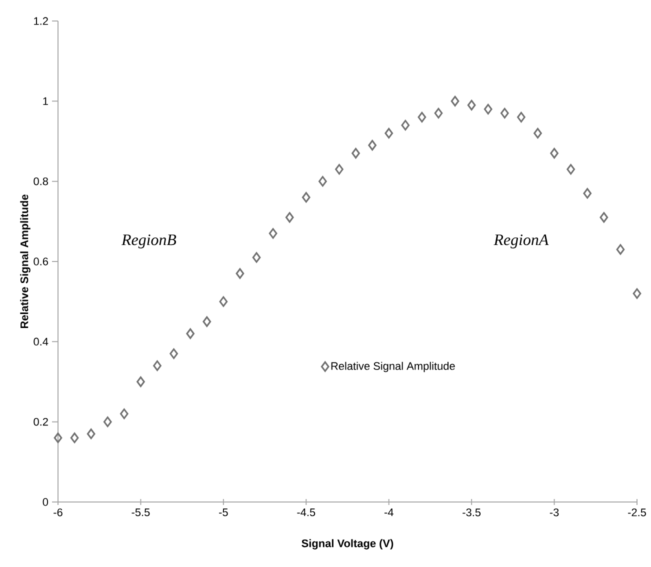 This screenshot has width=651, height=567. Describe the element at coordinates (141, 512) in the screenshot. I see `x-tick-label: -5.5` at that location.